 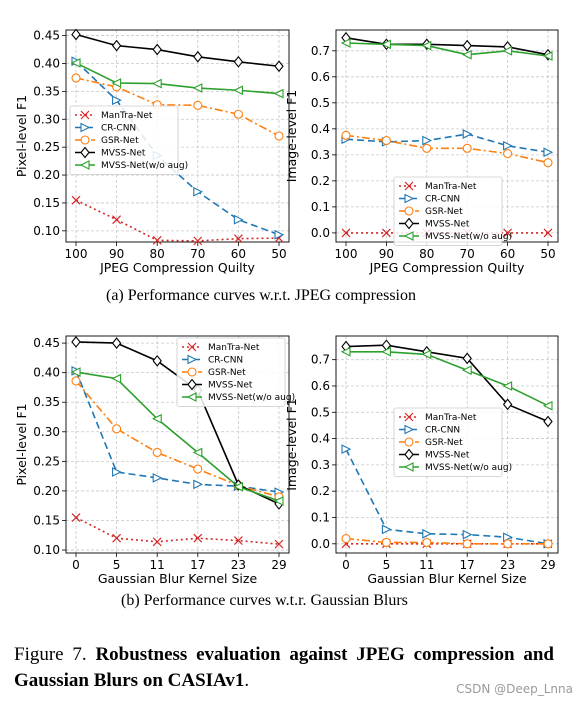 What do you see at coordinates (144, 166) in the screenshot?
I see `legend-label-mvss-net-w-o-aug: MVSS-Net(w/o aug)` at bounding box center [144, 166].